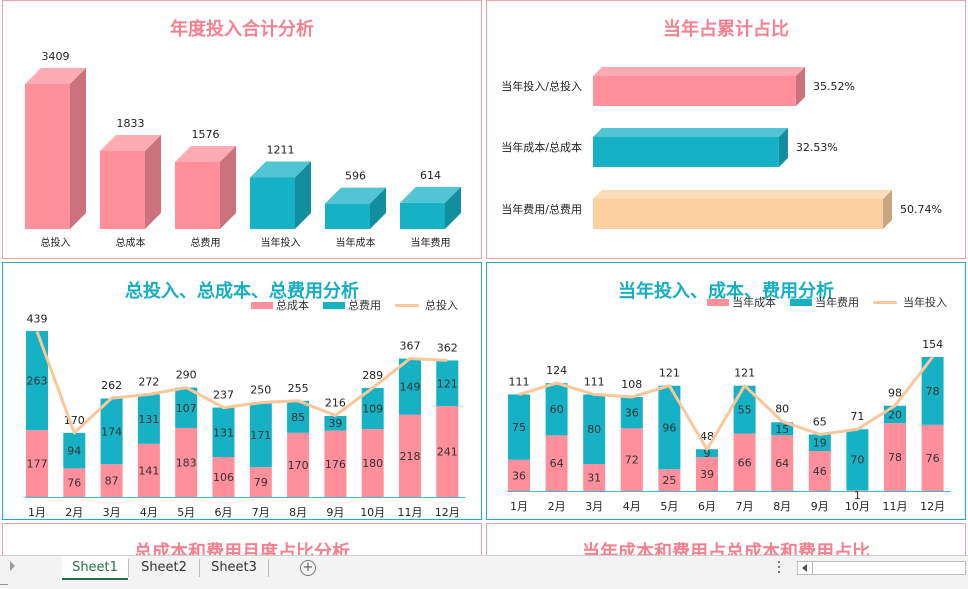 The width and height of the screenshot is (968, 589). What do you see at coordinates (932, 344) in the screenshot?
I see `total-label: 154` at bounding box center [932, 344].